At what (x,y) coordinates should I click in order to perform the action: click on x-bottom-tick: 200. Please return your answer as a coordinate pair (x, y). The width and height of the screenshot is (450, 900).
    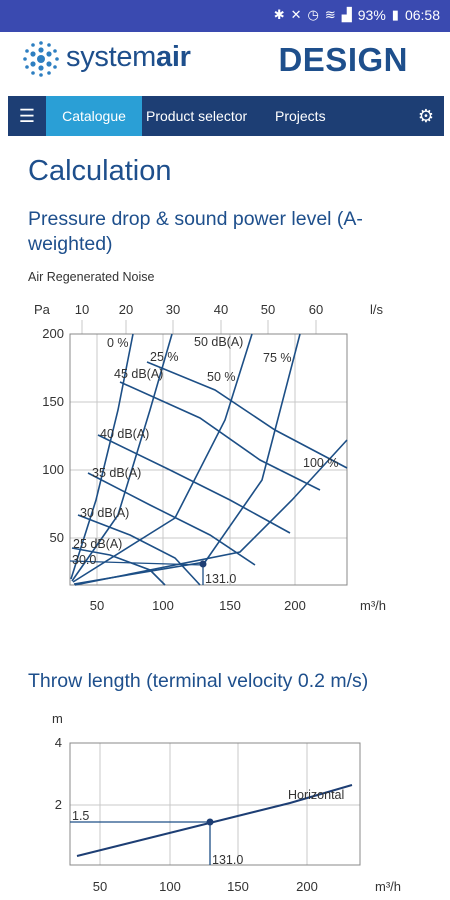
    Looking at the image, I should click on (295, 605).